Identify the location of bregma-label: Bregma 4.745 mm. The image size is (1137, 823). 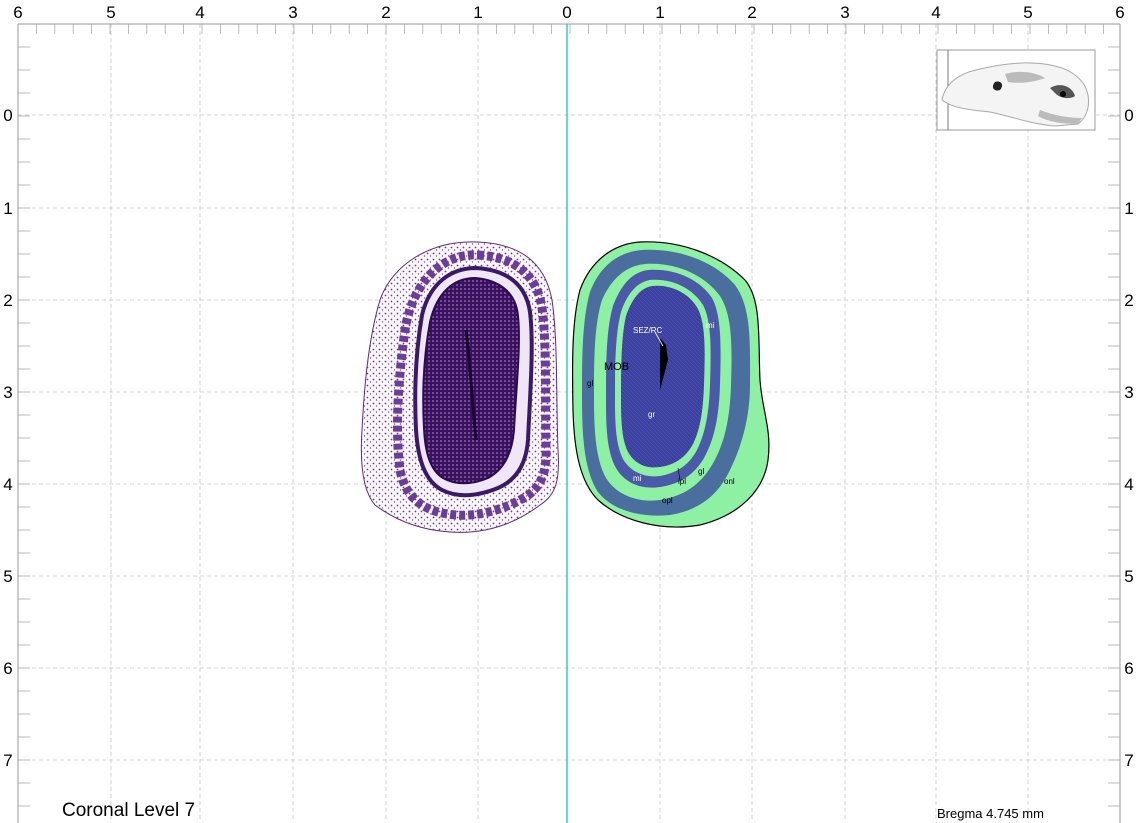
(990, 813).